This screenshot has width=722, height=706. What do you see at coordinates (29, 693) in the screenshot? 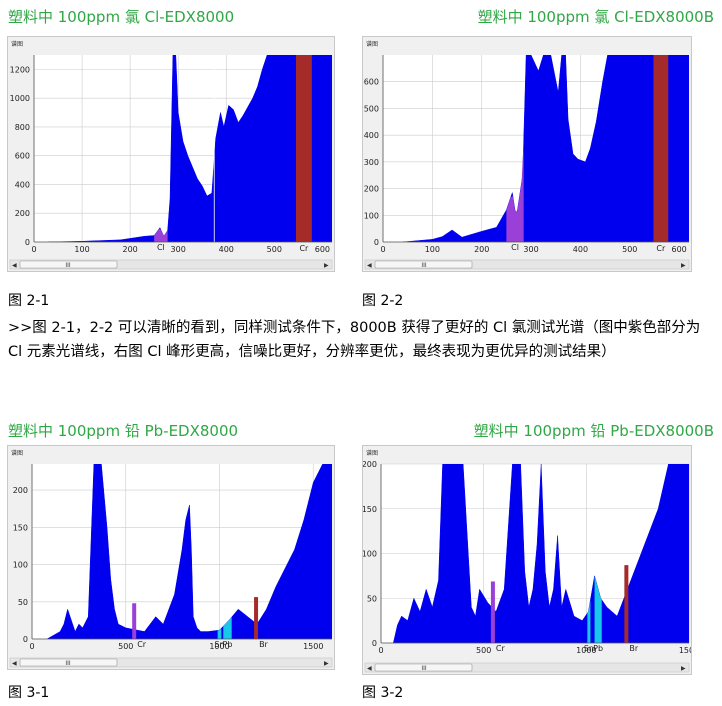
I see `figure-caption-3-1: 图 3-1` at bounding box center [29, 693].